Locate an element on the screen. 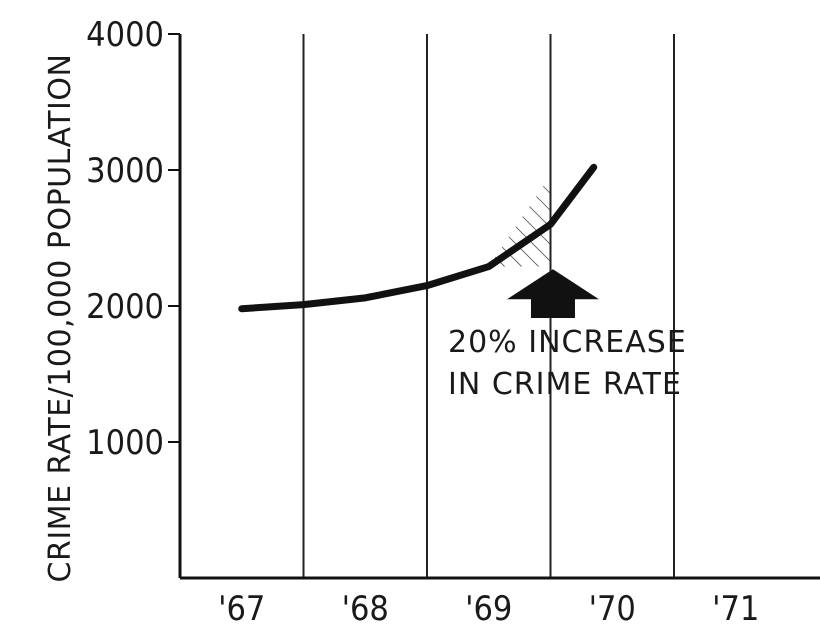 Image resolution: width=820 pixels, height=630 pixels. series-line is located at coordinates (418, 238).